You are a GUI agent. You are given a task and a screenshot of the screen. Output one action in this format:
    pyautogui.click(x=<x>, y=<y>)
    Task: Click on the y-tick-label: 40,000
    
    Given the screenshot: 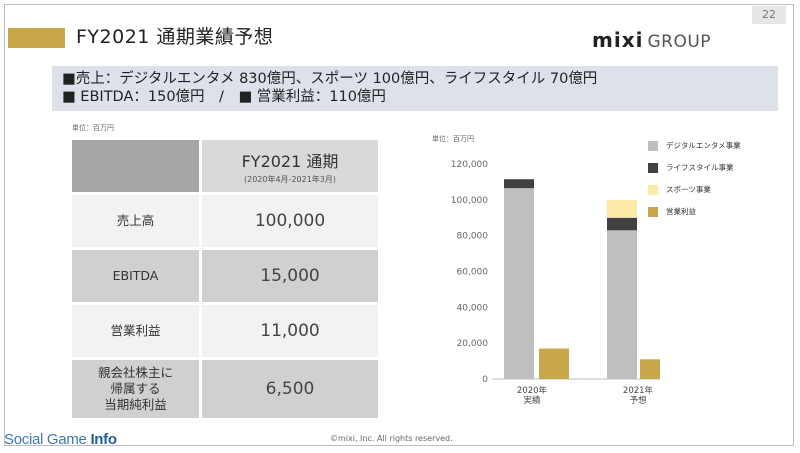 What is the action you would take?
    pyautogui.click(x=473, y=308)
    